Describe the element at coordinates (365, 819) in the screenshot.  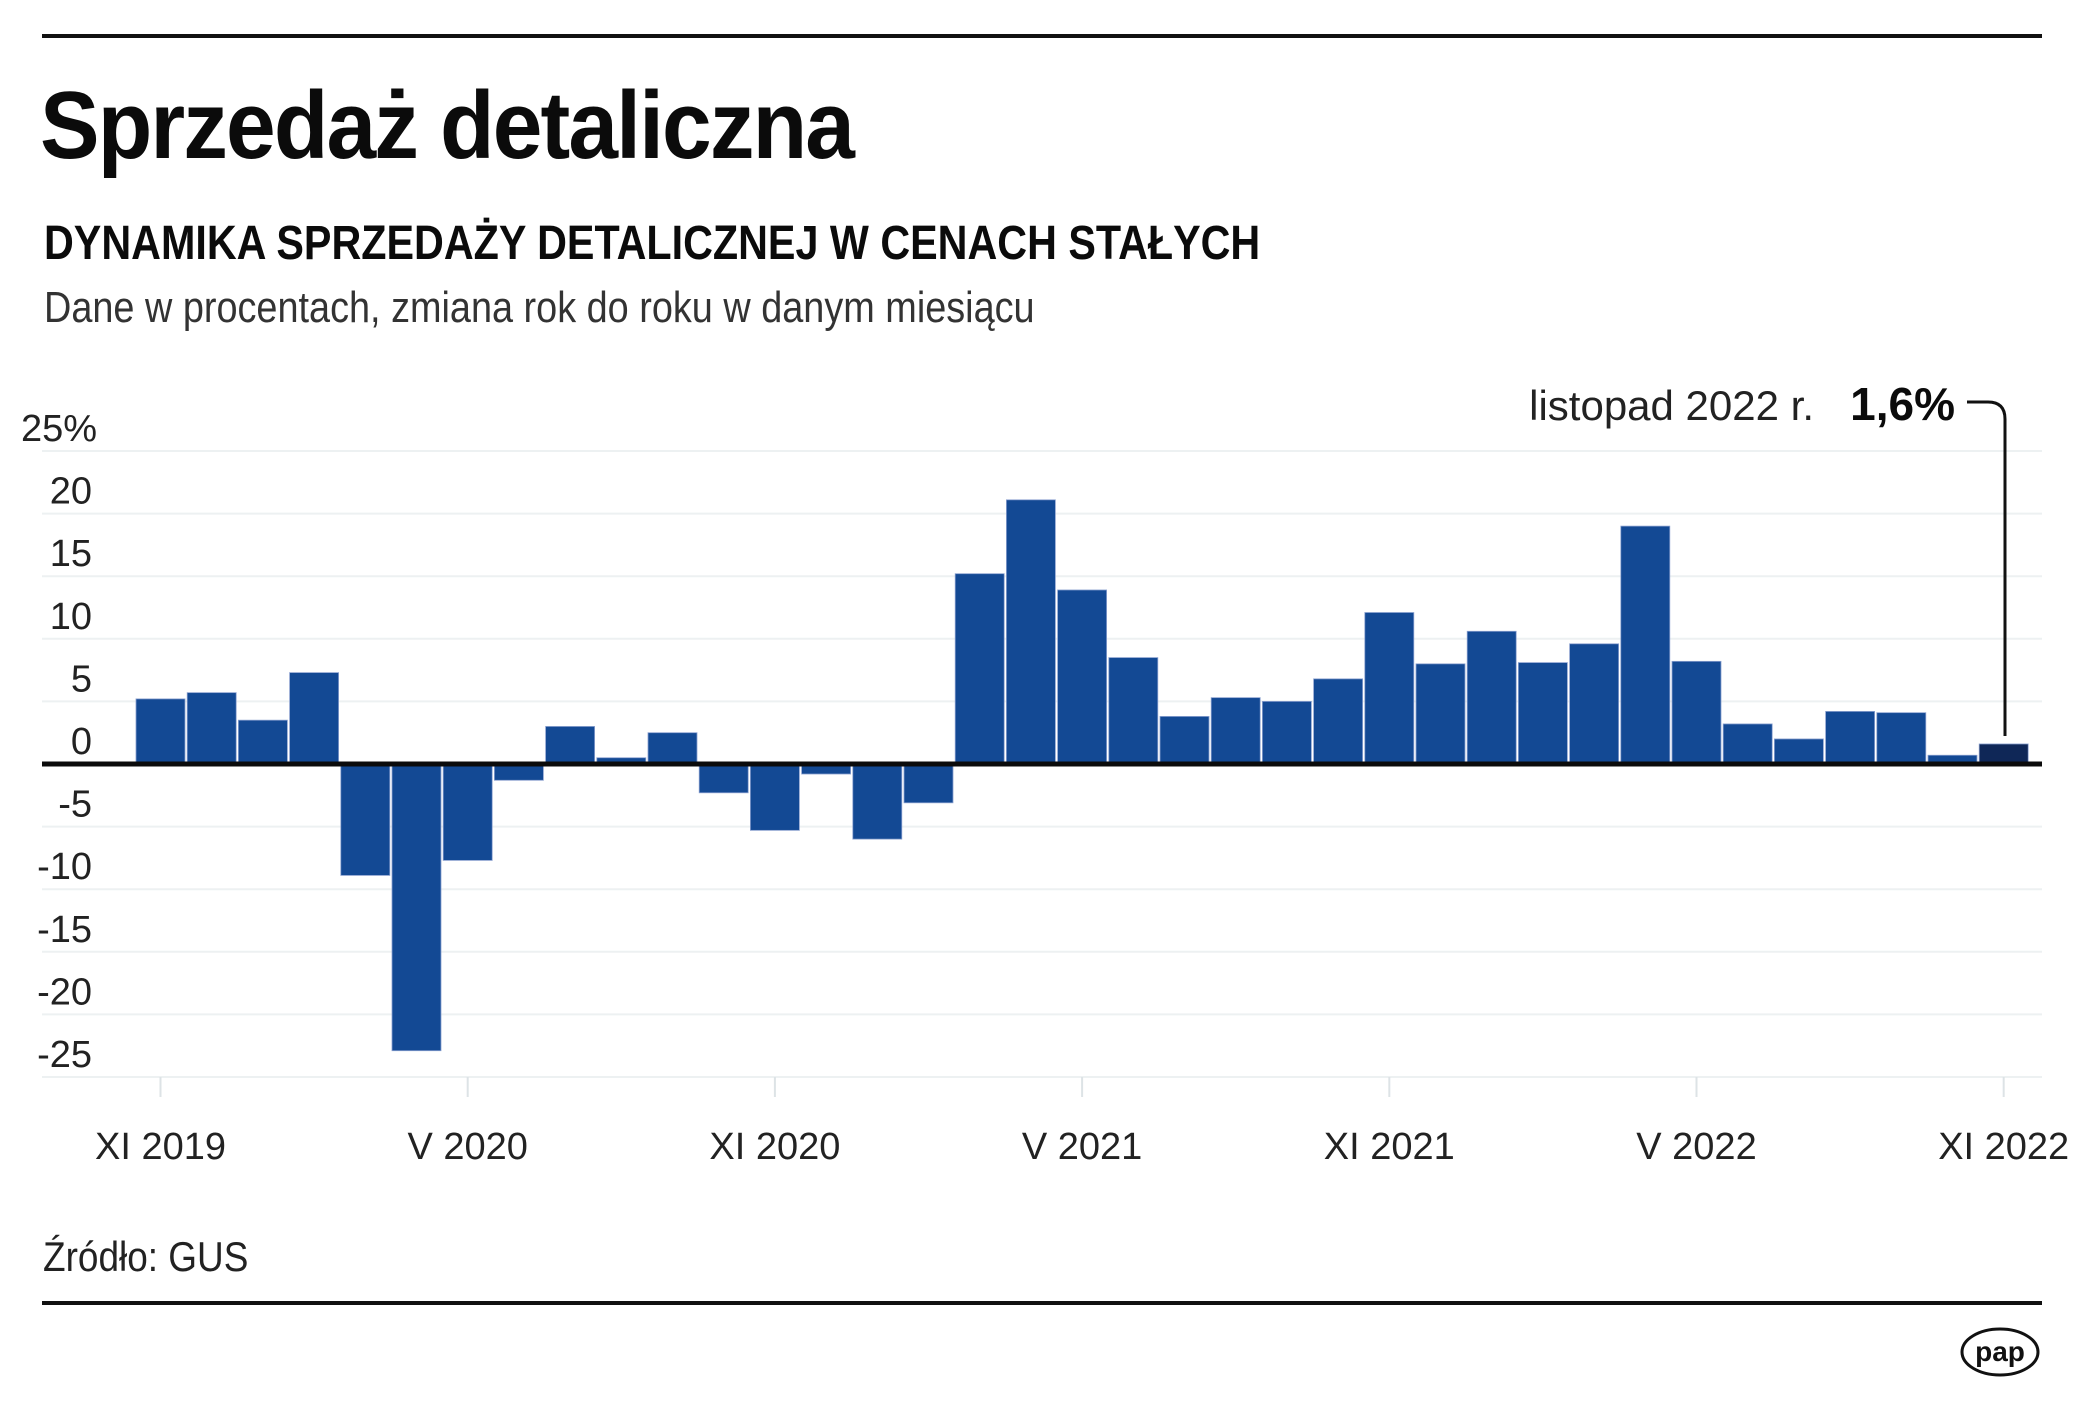
I see `bar-iii-2020` at that location.